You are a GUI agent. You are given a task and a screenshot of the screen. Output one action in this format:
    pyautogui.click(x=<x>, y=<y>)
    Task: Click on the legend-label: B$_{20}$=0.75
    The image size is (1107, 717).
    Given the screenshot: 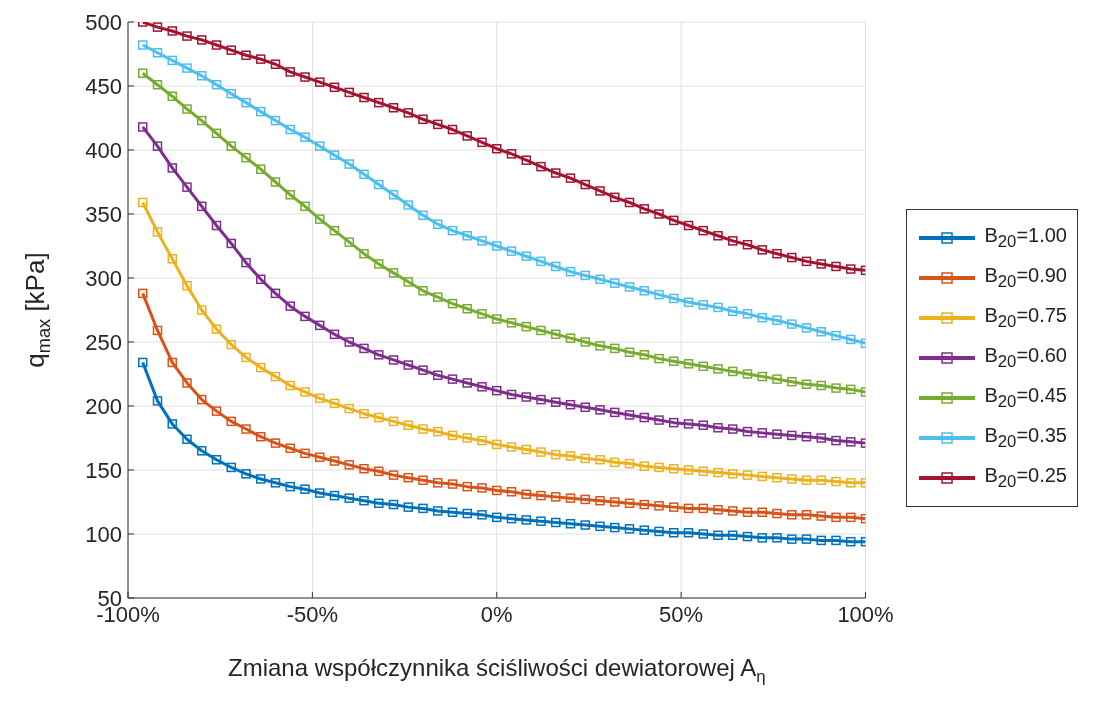 What is the action you would take?
    pyautogui.click(x=1025, y=318)
    